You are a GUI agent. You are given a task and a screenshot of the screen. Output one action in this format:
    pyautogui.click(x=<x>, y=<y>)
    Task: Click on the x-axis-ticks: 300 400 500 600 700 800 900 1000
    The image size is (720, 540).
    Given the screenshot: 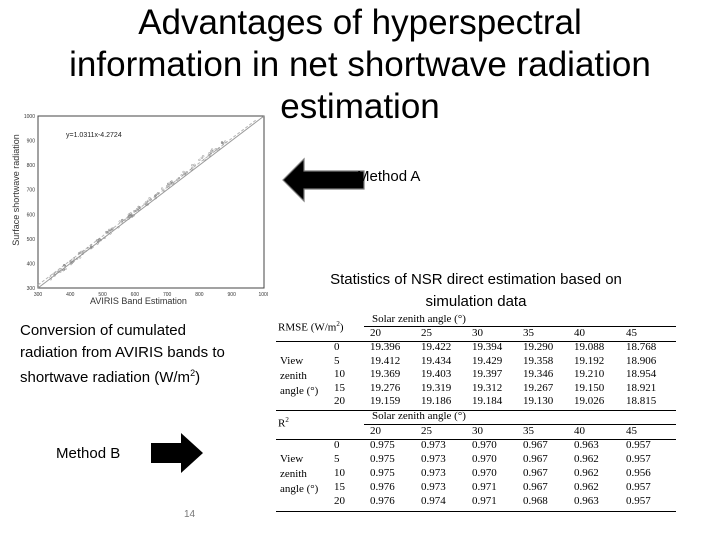 What is the action you would take?
    pyautogui.click(x=151, y=295)
    